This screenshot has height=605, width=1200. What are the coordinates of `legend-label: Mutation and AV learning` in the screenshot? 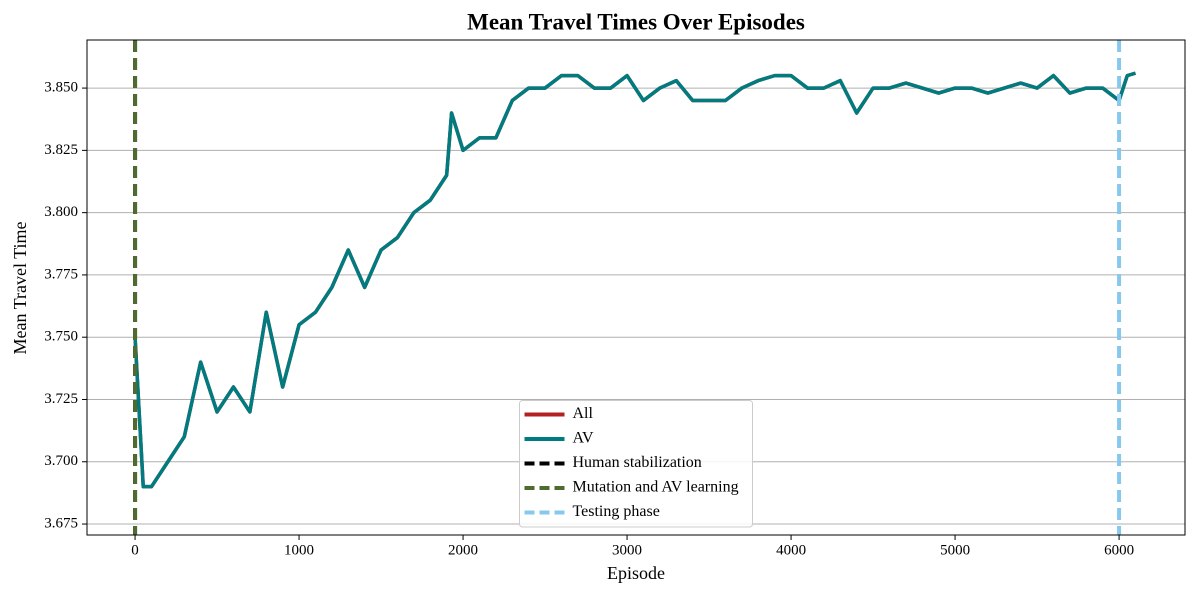 It's located at (656, 487).